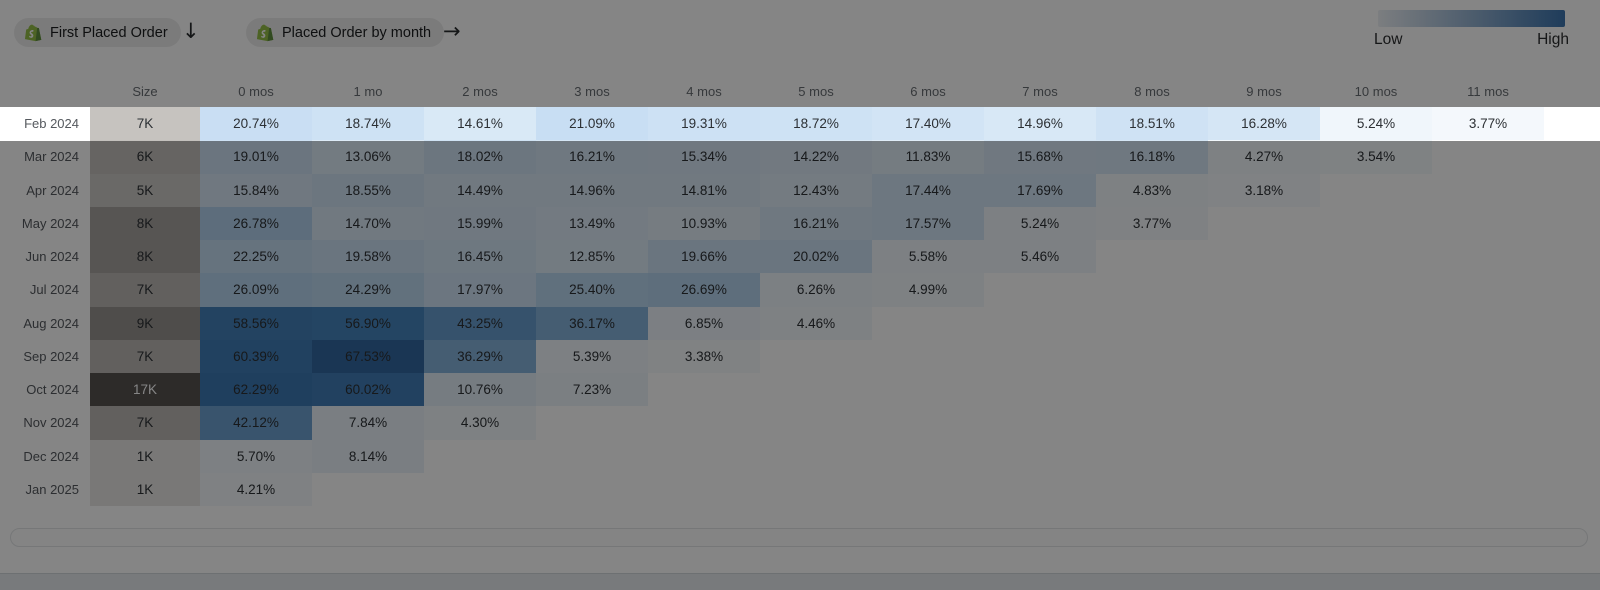 The width and height of the screenshot is (1600, 590). What do you see at coordinates (480, 157) in the screenshot?
I see `heatmap-cell: 18.02%` at bounding box center [480, 157].